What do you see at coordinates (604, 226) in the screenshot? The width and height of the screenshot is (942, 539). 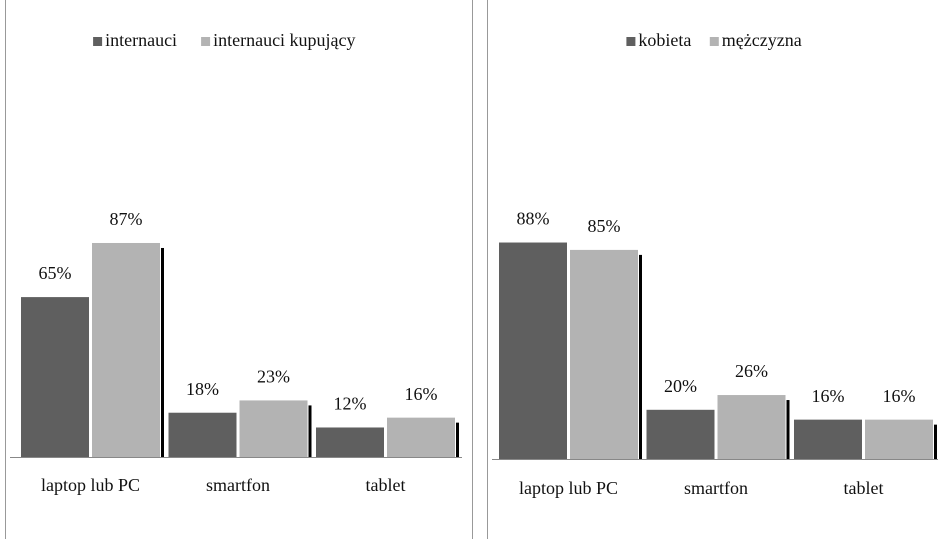 I see `data-label: 85%` at bounding box center [604, 226].